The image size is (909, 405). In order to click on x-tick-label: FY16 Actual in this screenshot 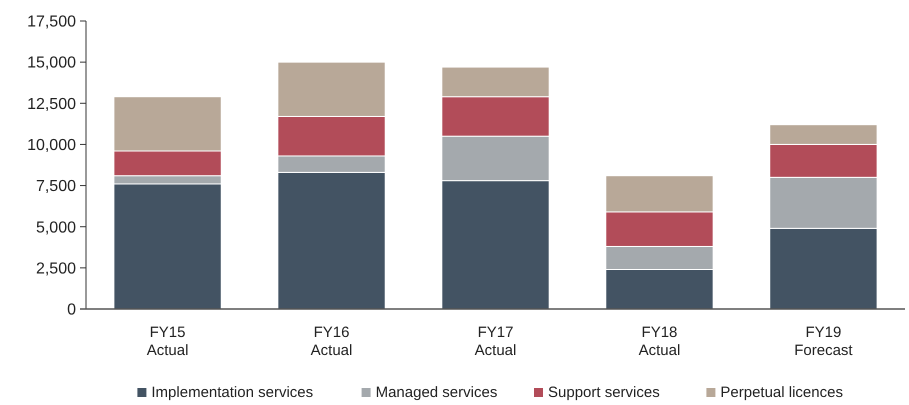, I will do `click(331, 341)`.